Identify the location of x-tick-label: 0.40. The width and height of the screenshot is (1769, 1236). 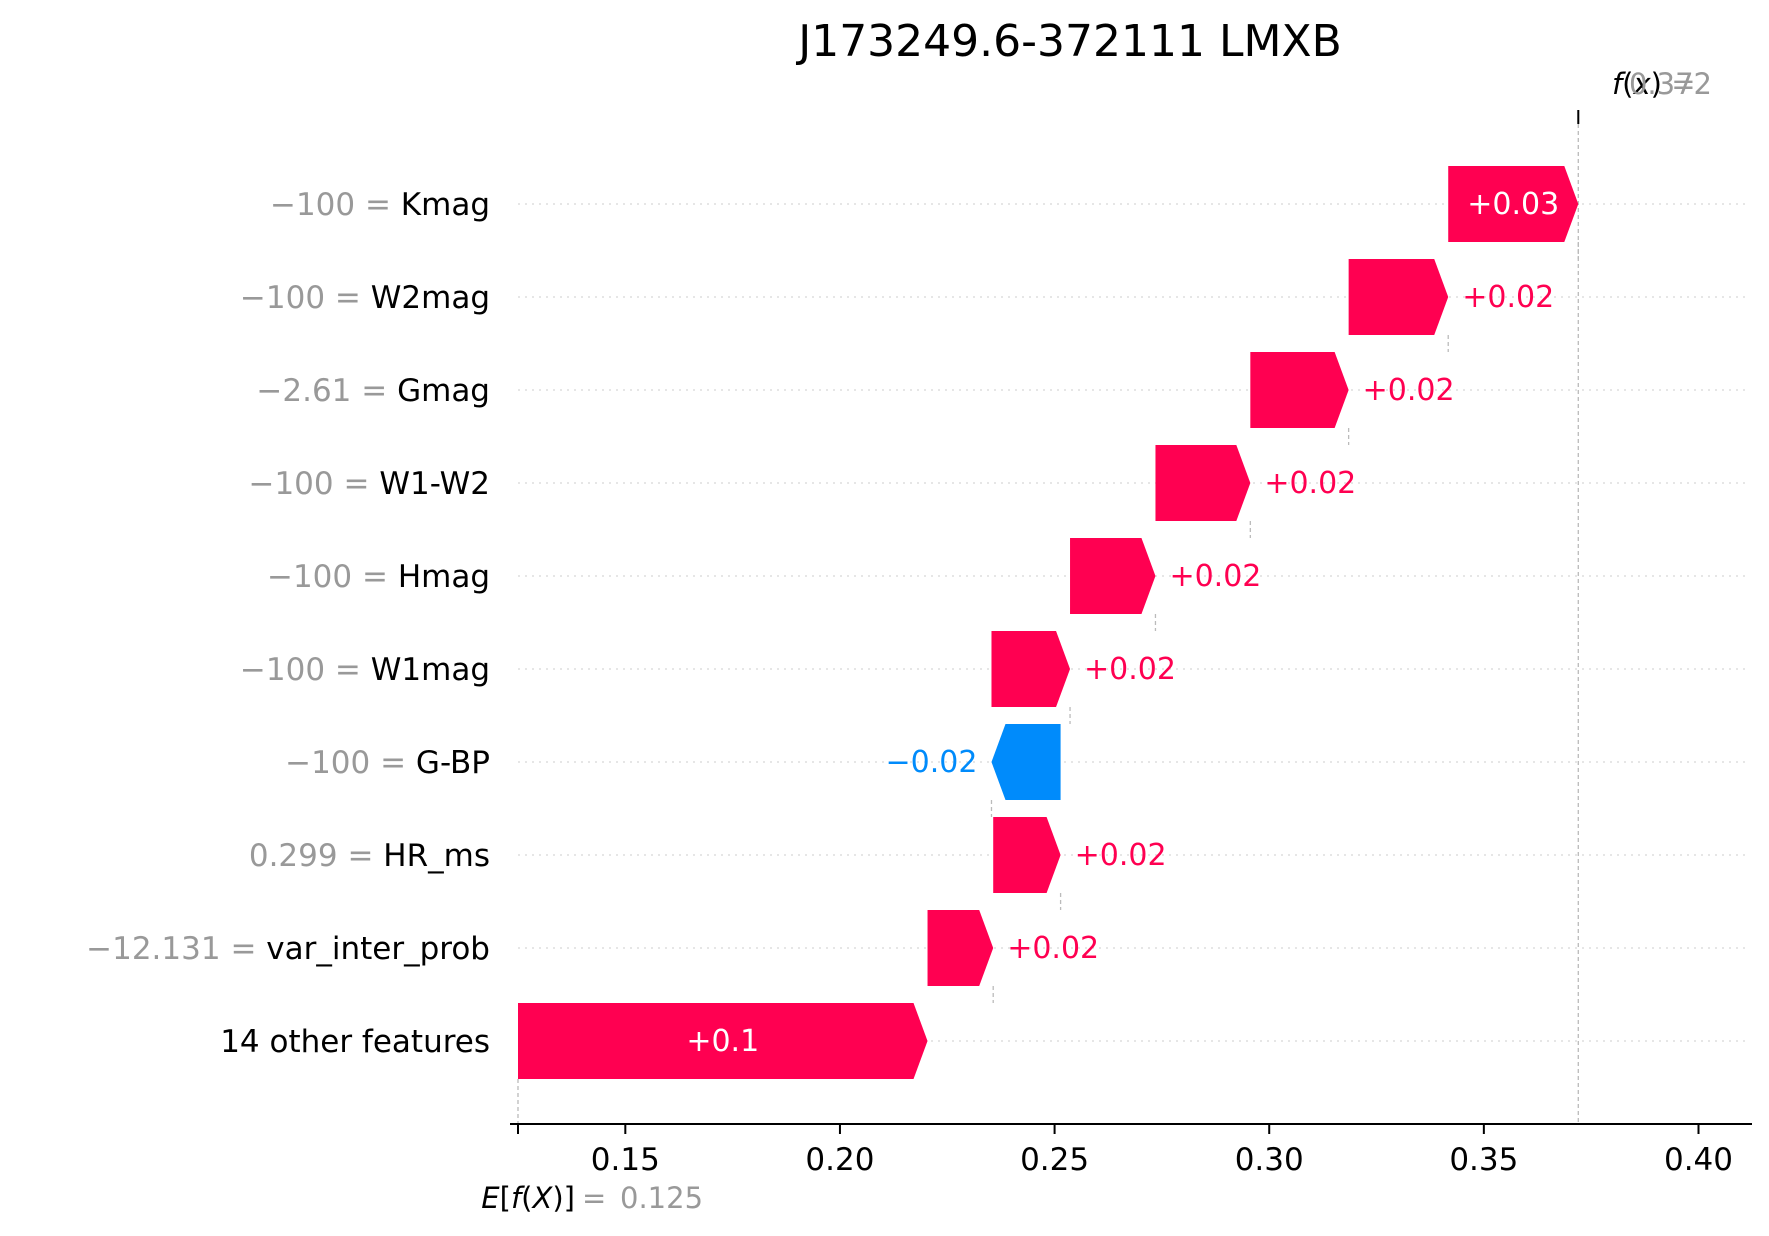
(1698, 1160).